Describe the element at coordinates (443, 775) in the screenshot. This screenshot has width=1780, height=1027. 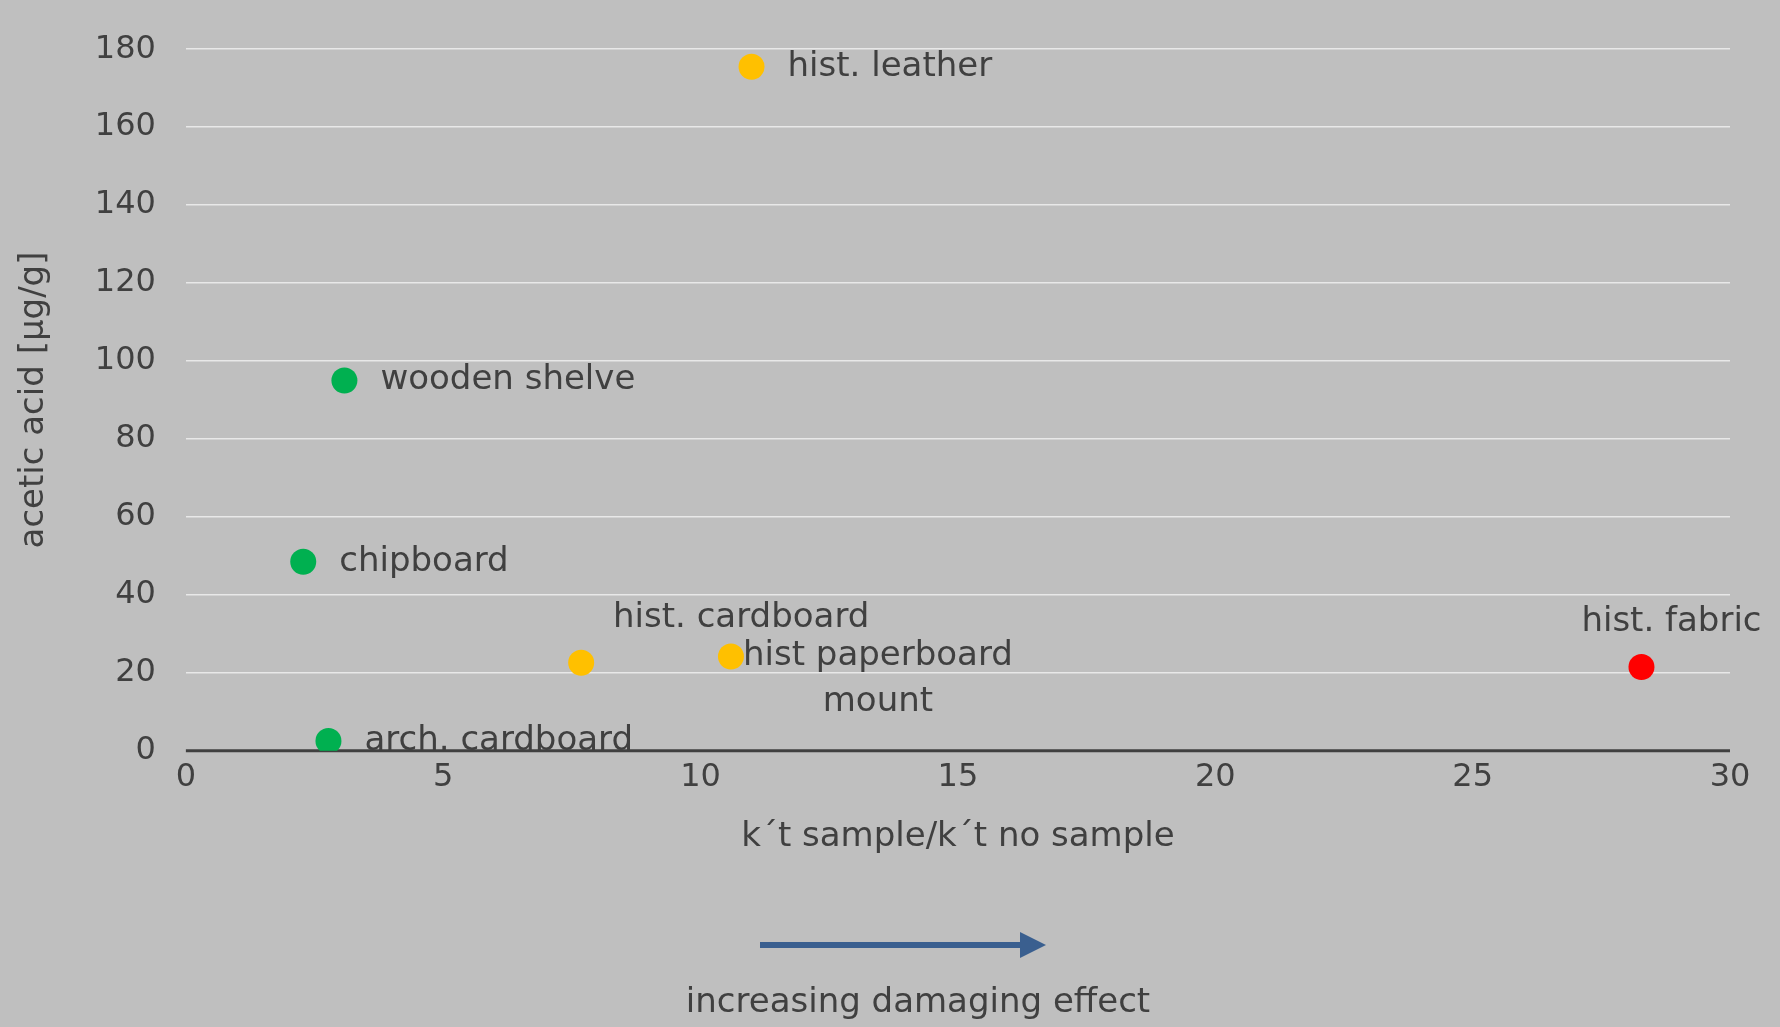
I see `x-tick-label: 5` at that location.